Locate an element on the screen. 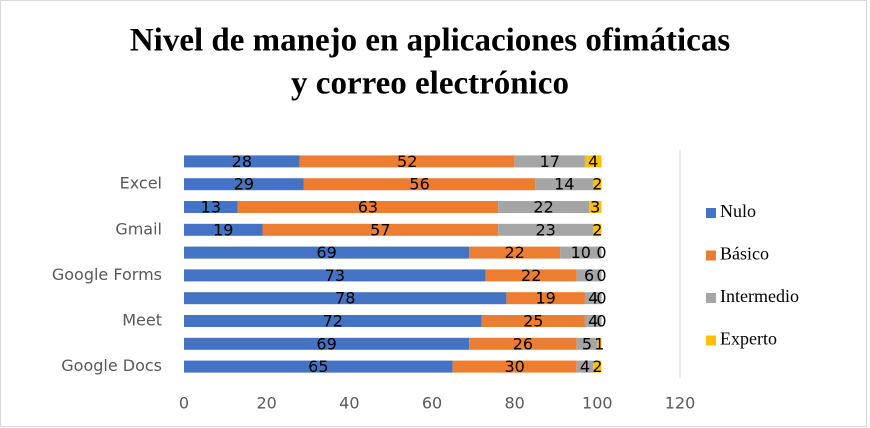 The width and height of the screenshot is (870, 428). value-label: 10 is located at coordinates (581, 252).